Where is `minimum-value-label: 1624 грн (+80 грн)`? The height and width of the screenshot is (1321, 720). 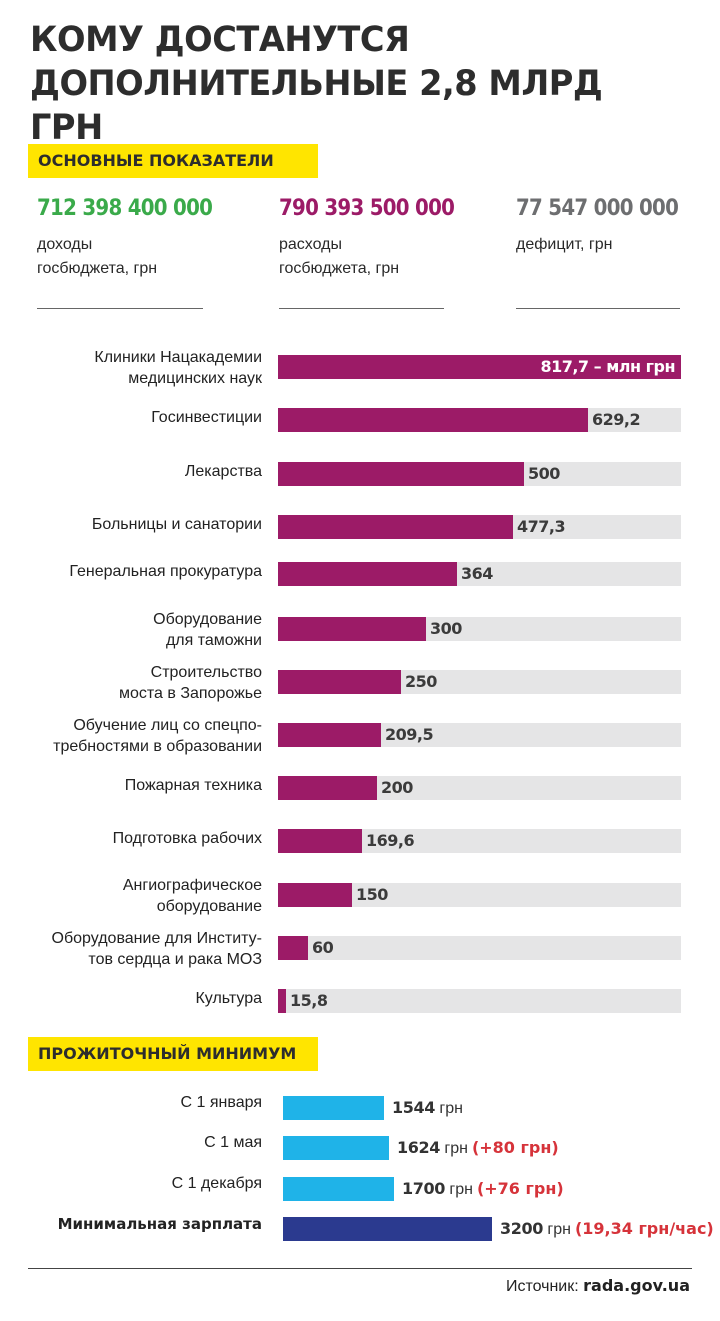 minimum-value-label: 1624 грн (+80 грн) is located at coordinates (478, 1147).